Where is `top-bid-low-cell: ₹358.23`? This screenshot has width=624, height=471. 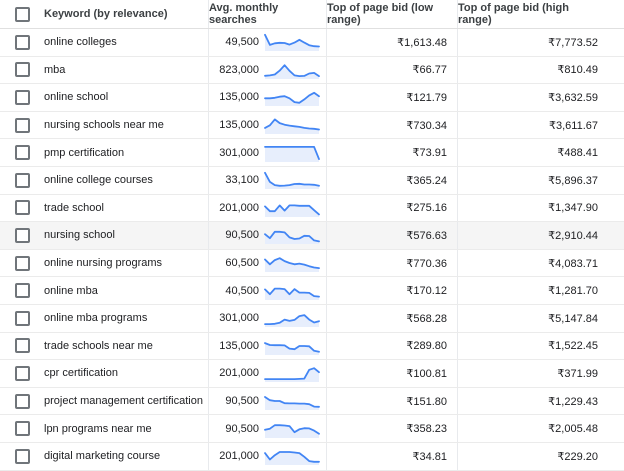 top-bid-low-cell: ₹358.23 is located at coordinates (391, 428).